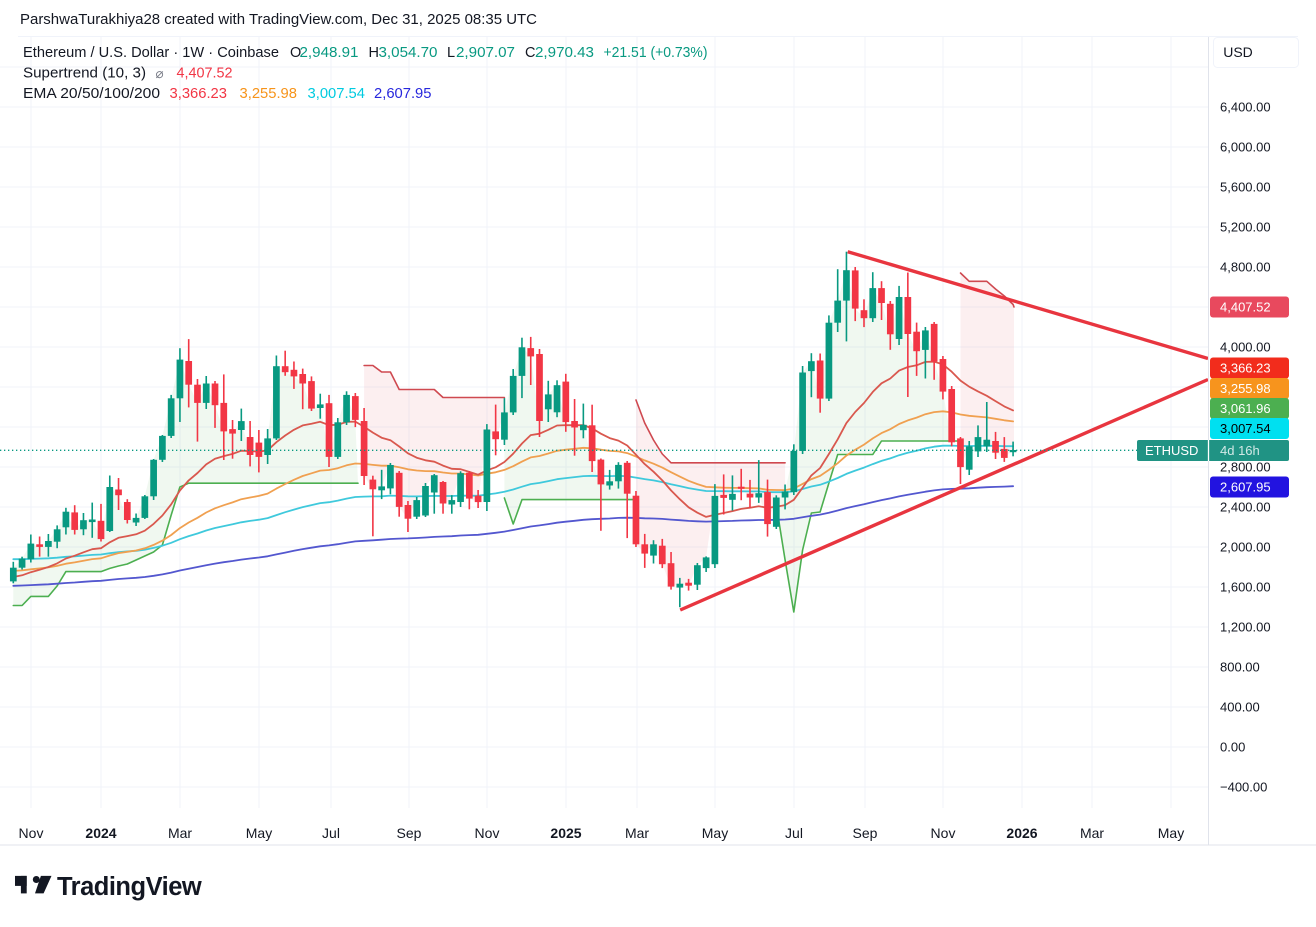 This screenshot has width=1316, height=927. What do you see at coordinates (564, 53) in the screenshot?
I see `svg-text: 2,970.43` at bounding box center [564, 53].